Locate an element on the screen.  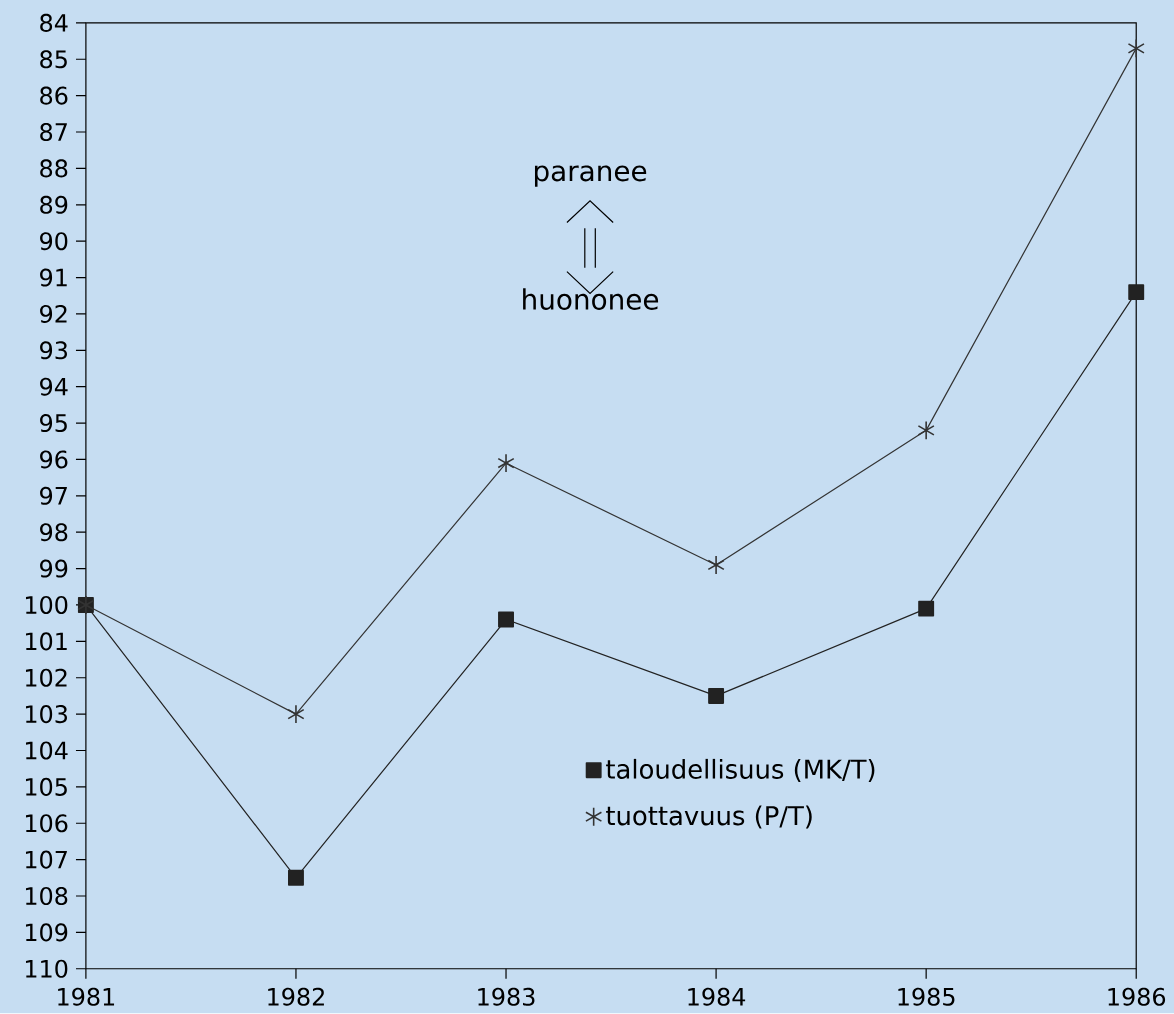
y-tick-label: 92 is located at coordinates (53, 314).